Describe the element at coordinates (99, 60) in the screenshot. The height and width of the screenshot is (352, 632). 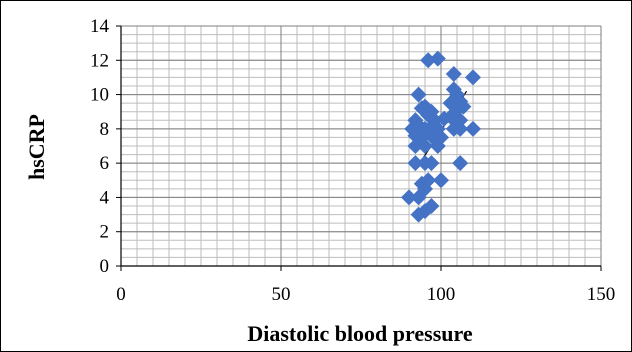
I see `y-tick-label: 12` at that location.